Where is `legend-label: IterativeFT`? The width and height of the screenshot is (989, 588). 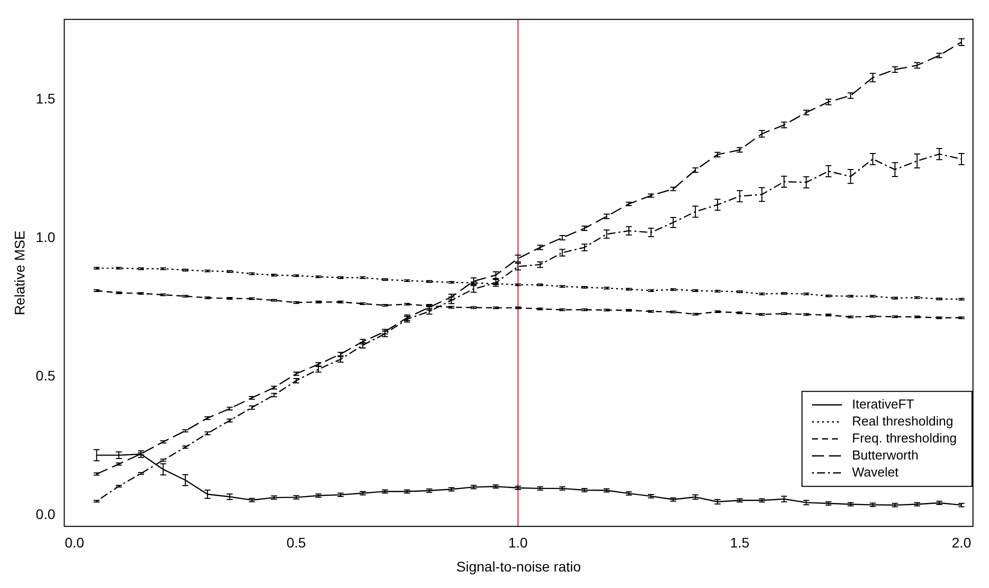
legend-label: IterativeFT is located at coordinates (883, 404).